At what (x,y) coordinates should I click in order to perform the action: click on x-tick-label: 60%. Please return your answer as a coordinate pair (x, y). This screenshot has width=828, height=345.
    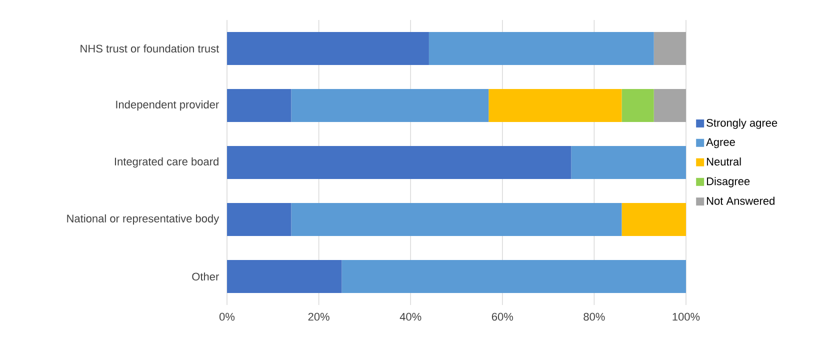
    Looking at the image, I should click on (502, 316).